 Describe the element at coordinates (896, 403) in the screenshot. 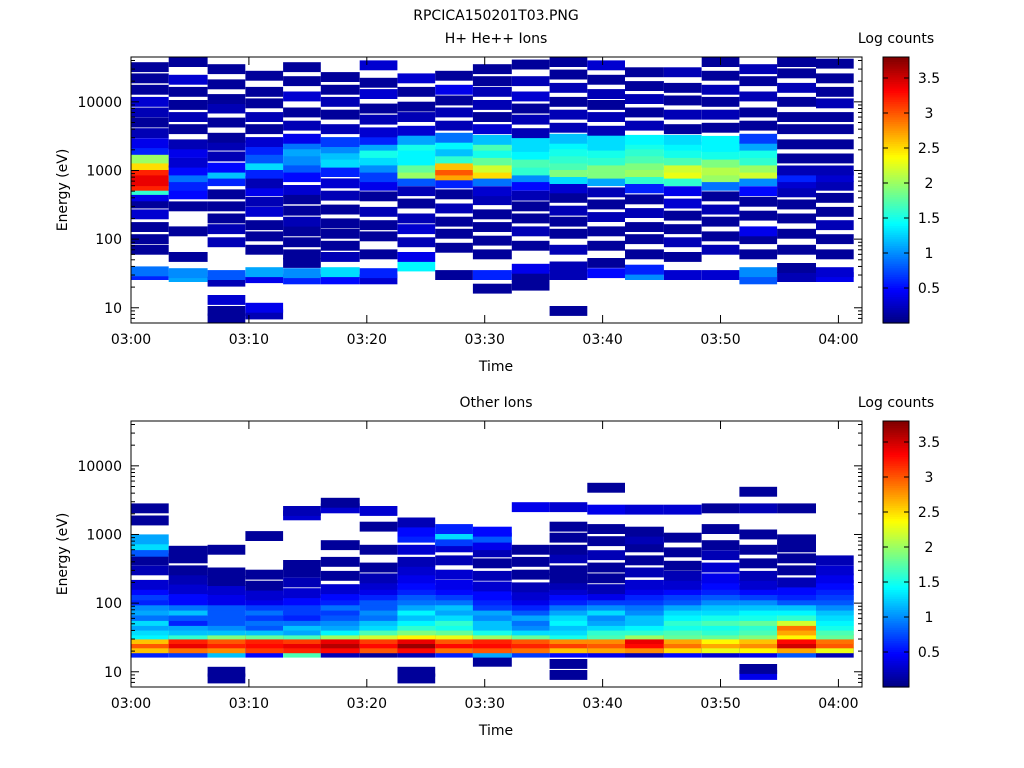

I see `colorbar-label-2: Log counts` at that location.